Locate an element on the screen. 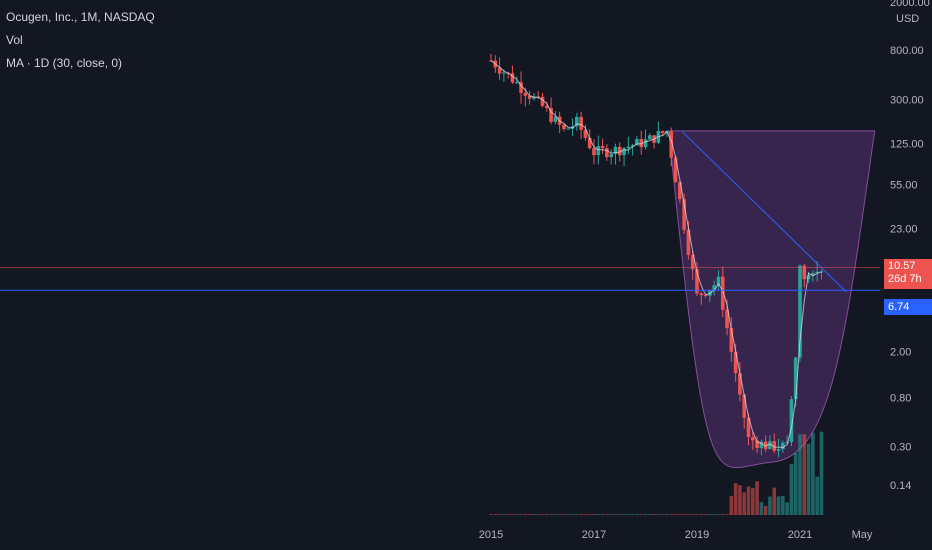 This screenshot has width=932, height=550. cup-shape is located at coordinates (772, 299).